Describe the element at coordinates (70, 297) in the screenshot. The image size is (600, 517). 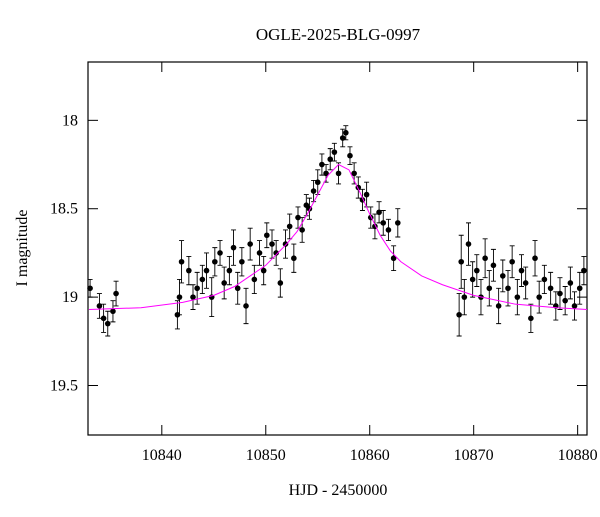
I see `y-tick-label: 19` at that location.